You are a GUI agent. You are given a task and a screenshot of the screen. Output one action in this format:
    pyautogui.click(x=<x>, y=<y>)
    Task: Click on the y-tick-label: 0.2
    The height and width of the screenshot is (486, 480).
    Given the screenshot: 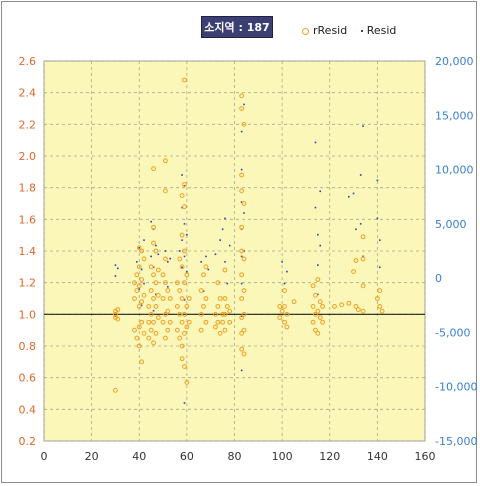 What is the action you would take?
    pyautogui.click(x=28, y=441)
    